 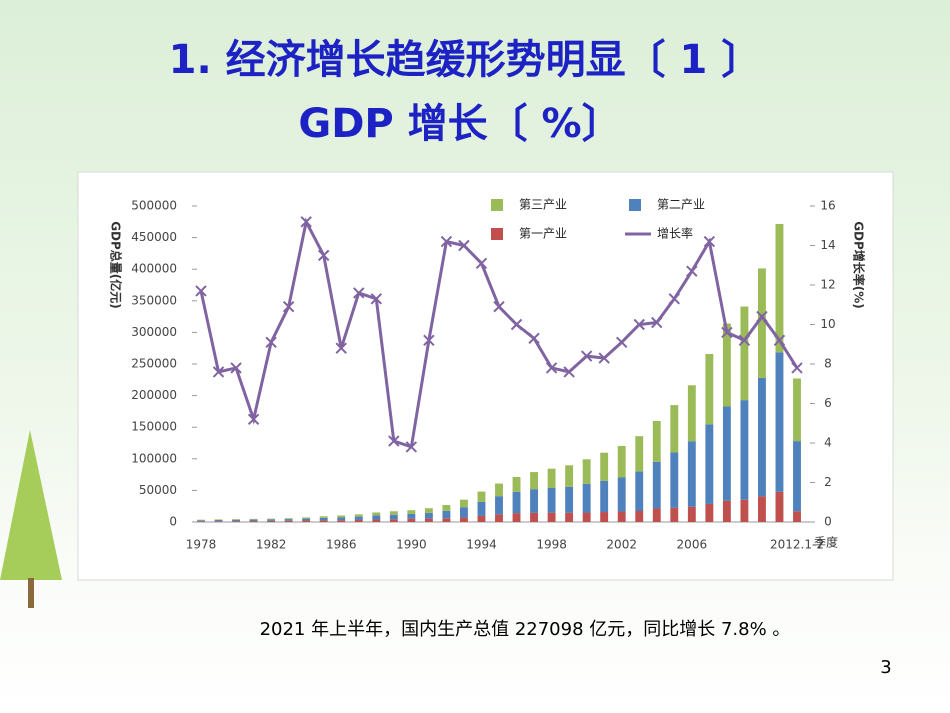 I want to click on x-tick-label: 2002, so click(x=621, y=545).